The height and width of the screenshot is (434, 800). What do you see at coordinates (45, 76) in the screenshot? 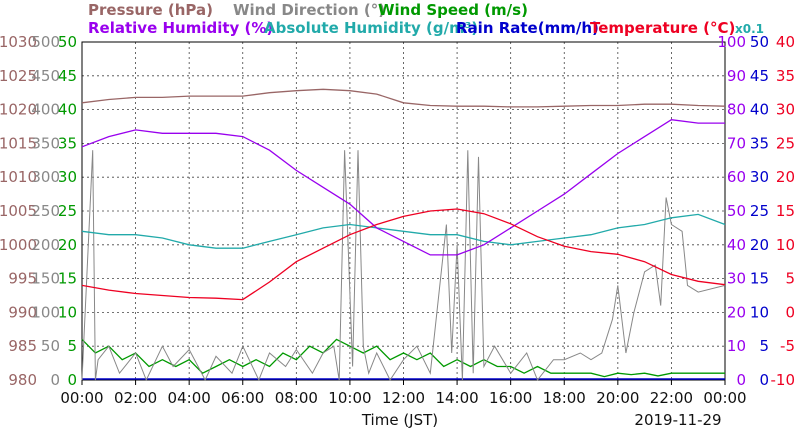
I see `wind-direction-tick-label: 450` at bounding box center [45, 76].